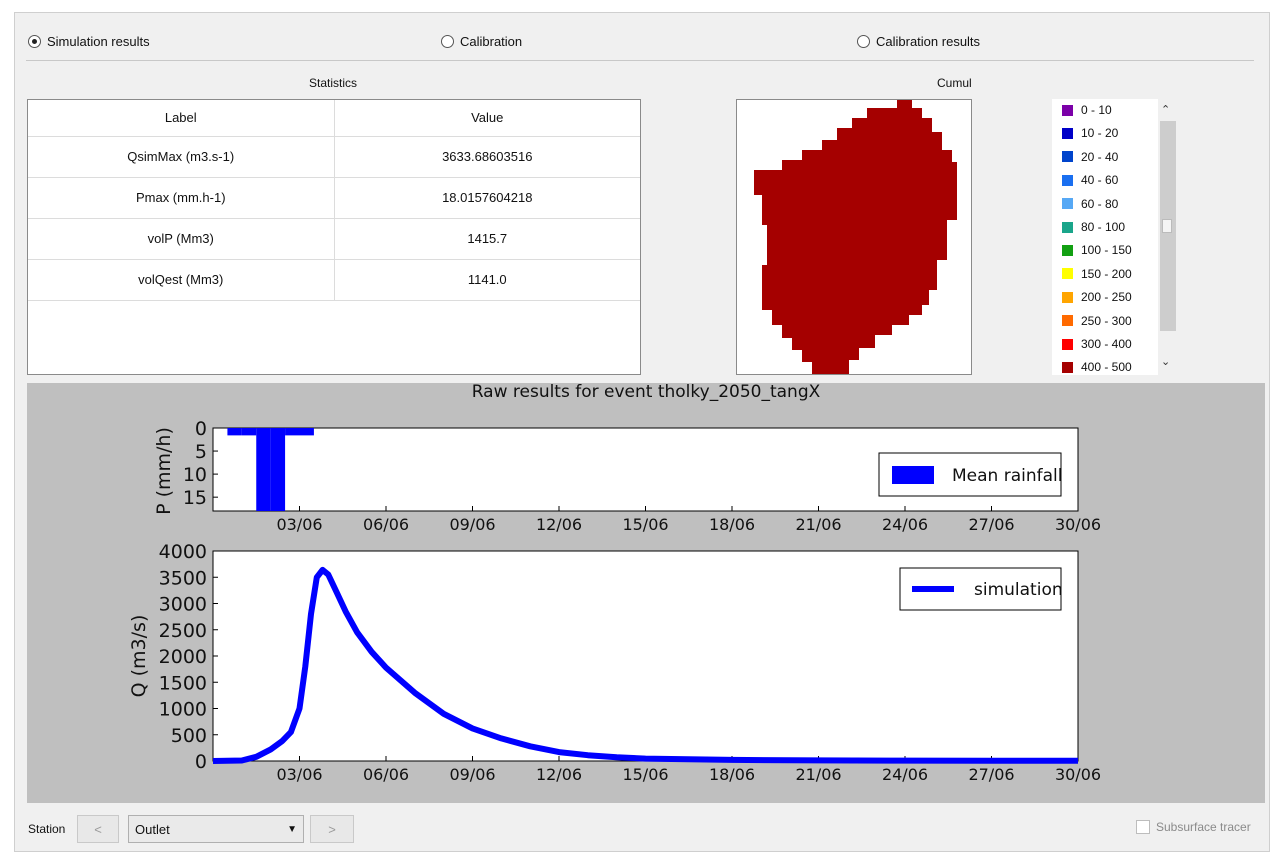  I want to click on legend-item: 10 - 20, so click(1090, 133).